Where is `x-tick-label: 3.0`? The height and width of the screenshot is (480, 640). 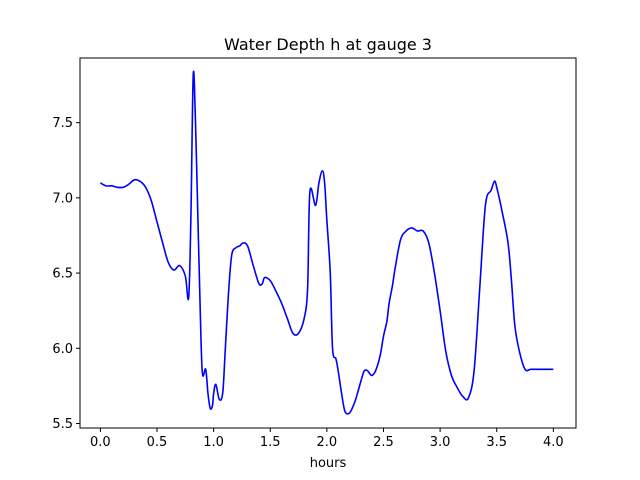 x-tick-label: 3.0 is located at coordinates (440, 442).